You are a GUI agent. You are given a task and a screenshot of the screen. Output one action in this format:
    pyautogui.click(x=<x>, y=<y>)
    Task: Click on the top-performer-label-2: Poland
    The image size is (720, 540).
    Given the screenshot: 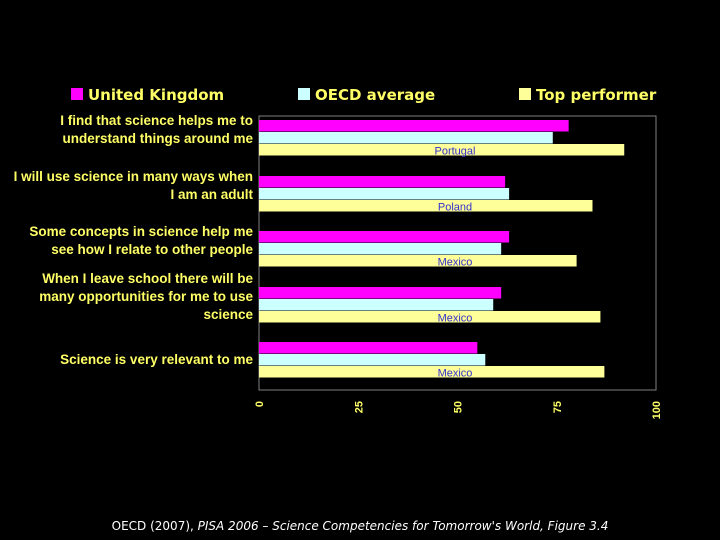 What is the action you would take?
    pyautogui.click(x=455, y=208)
    